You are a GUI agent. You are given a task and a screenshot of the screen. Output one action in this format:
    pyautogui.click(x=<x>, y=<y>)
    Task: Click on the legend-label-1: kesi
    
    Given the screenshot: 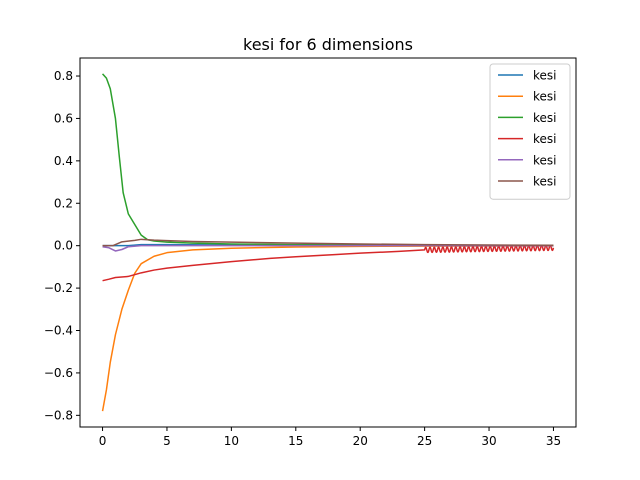 What is the action you would take?
    pyautogui.click(x=545, y=76)
    